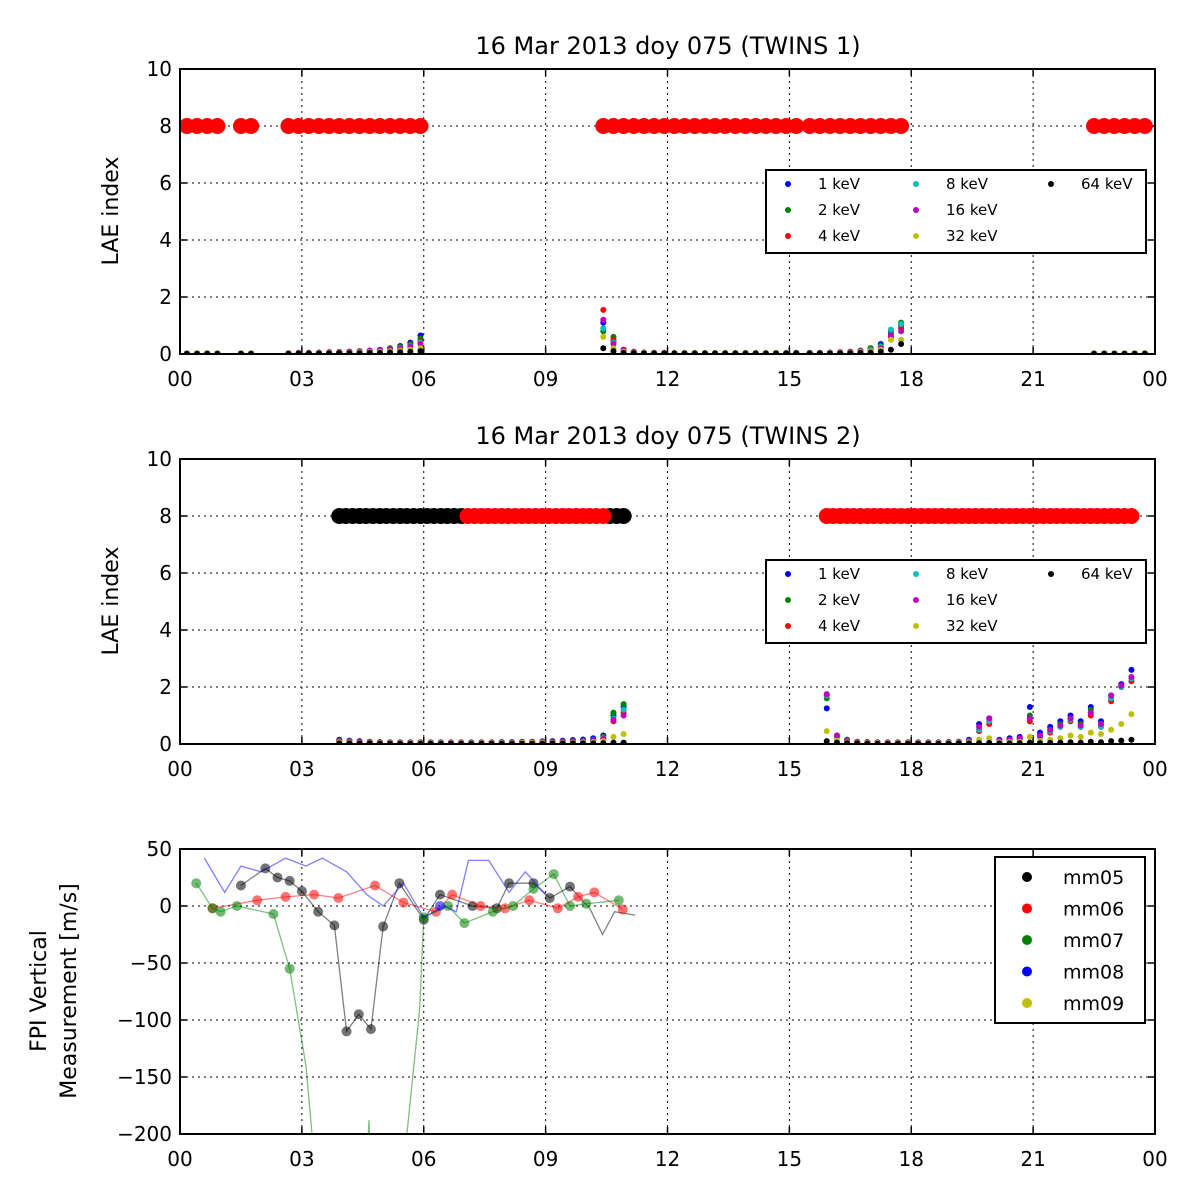 This screenshot has width=1200, height=1200. What do you see at coordinates (1093, 941) in the screenshot?
I see `fpi-legend-label: mm07` at bounding box center [1093, 941].